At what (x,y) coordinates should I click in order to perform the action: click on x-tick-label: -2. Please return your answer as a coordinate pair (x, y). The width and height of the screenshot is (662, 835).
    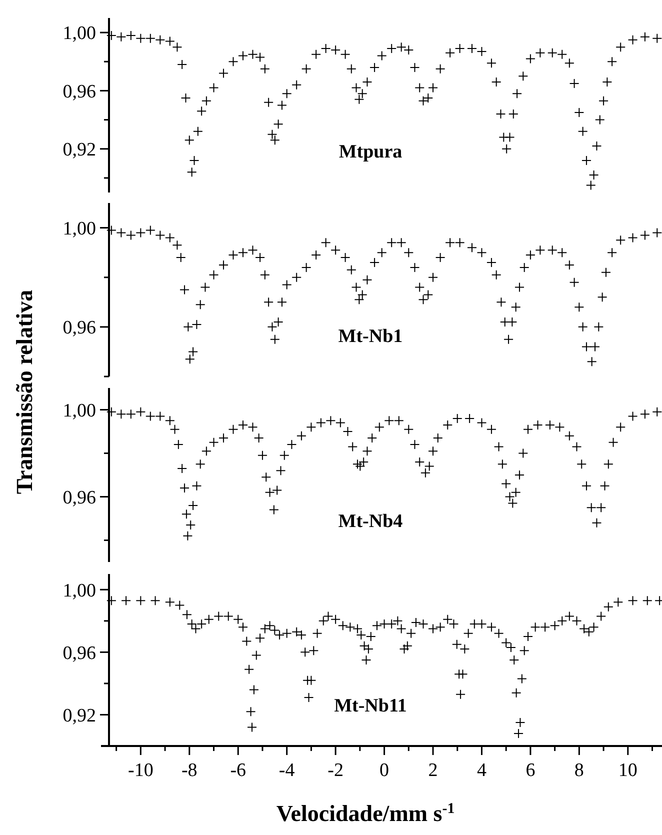
    Looking at the image, I should click on (336, 770).